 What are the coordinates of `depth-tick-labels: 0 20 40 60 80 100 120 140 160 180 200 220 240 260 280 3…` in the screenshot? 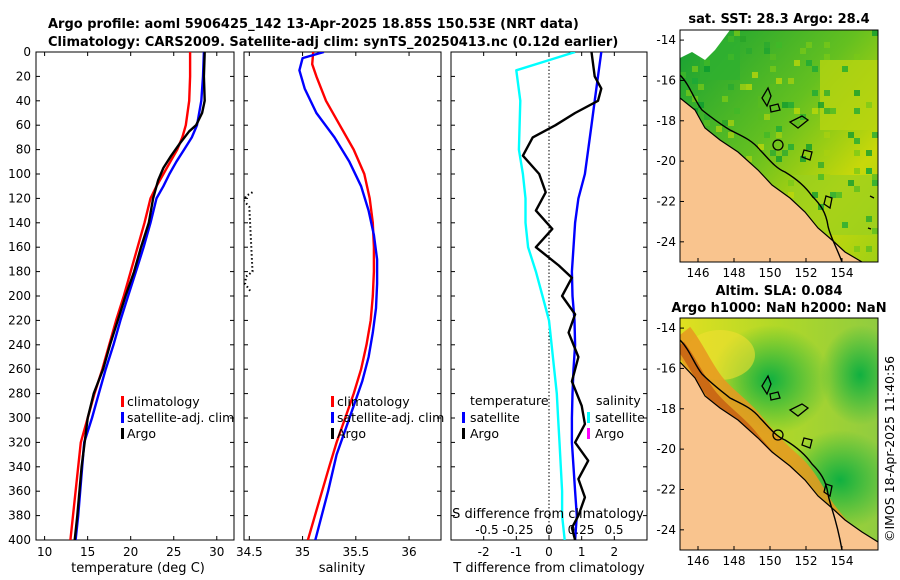 It's located at (19, 296).